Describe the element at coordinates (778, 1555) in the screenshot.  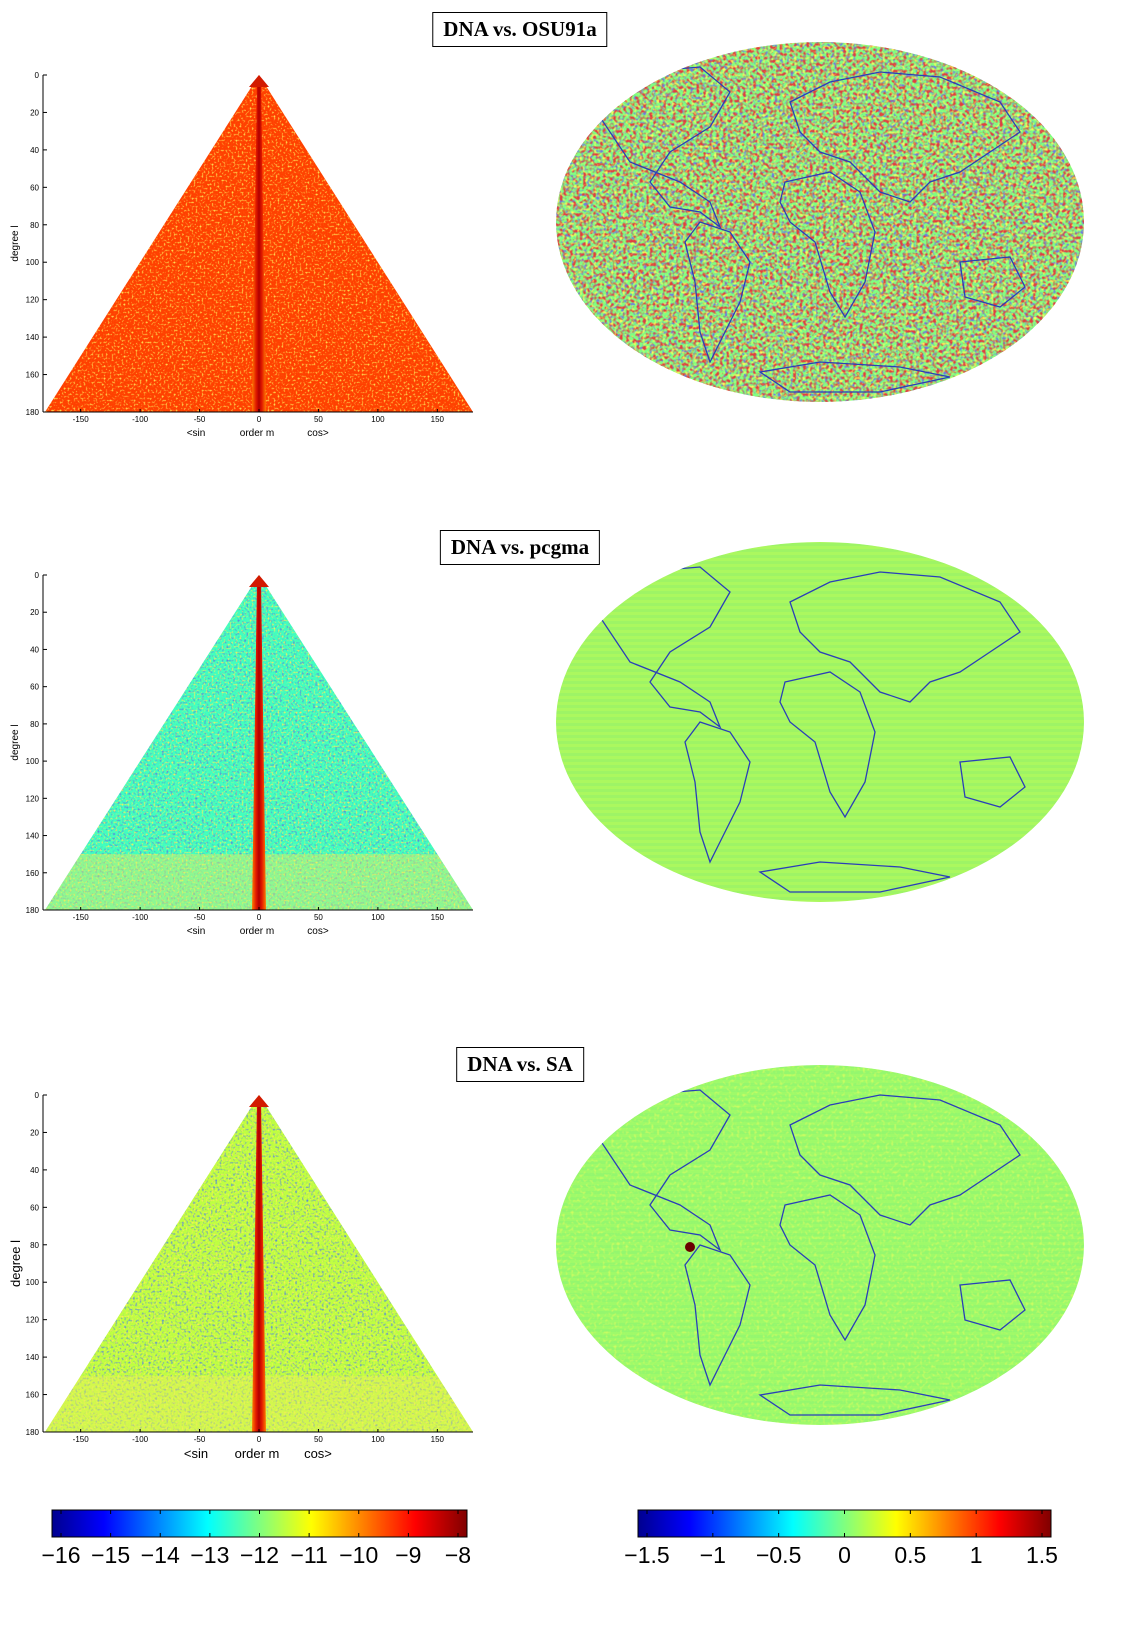
I see `colorbar-tick-label: −0.5` at that location.